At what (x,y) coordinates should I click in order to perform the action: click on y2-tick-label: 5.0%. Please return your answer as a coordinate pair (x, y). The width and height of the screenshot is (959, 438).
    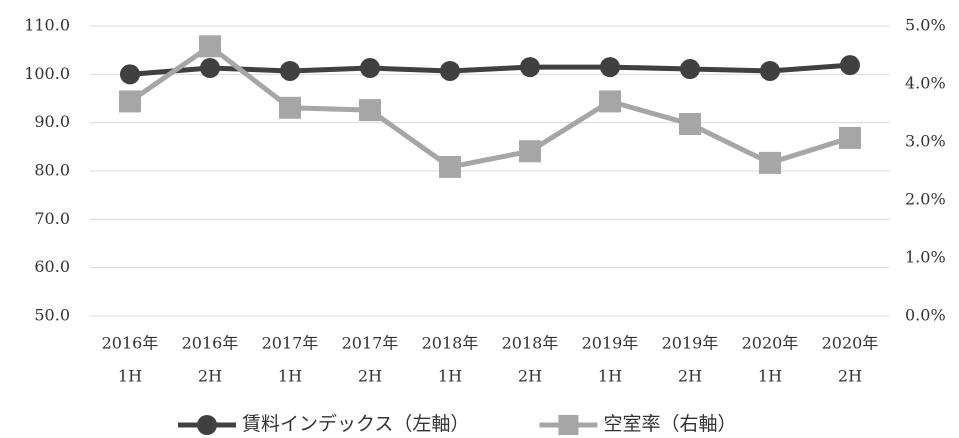
    Looking at the image, I should click on (925, 25).